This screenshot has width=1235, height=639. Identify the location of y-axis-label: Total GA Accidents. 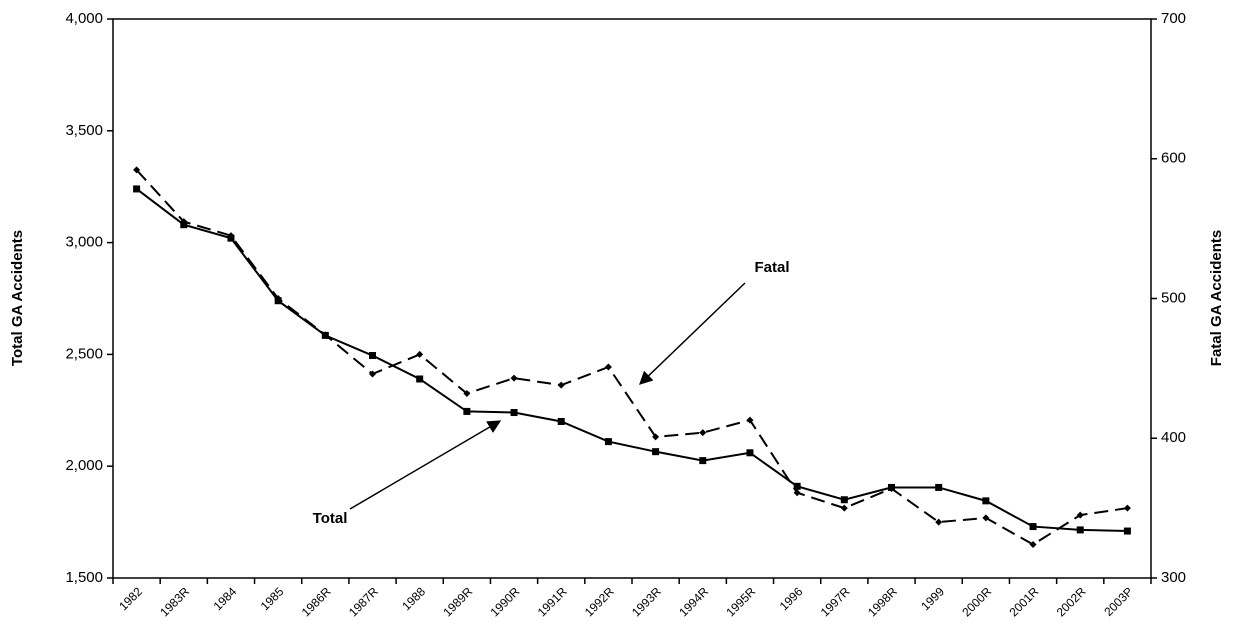
(17, 298).